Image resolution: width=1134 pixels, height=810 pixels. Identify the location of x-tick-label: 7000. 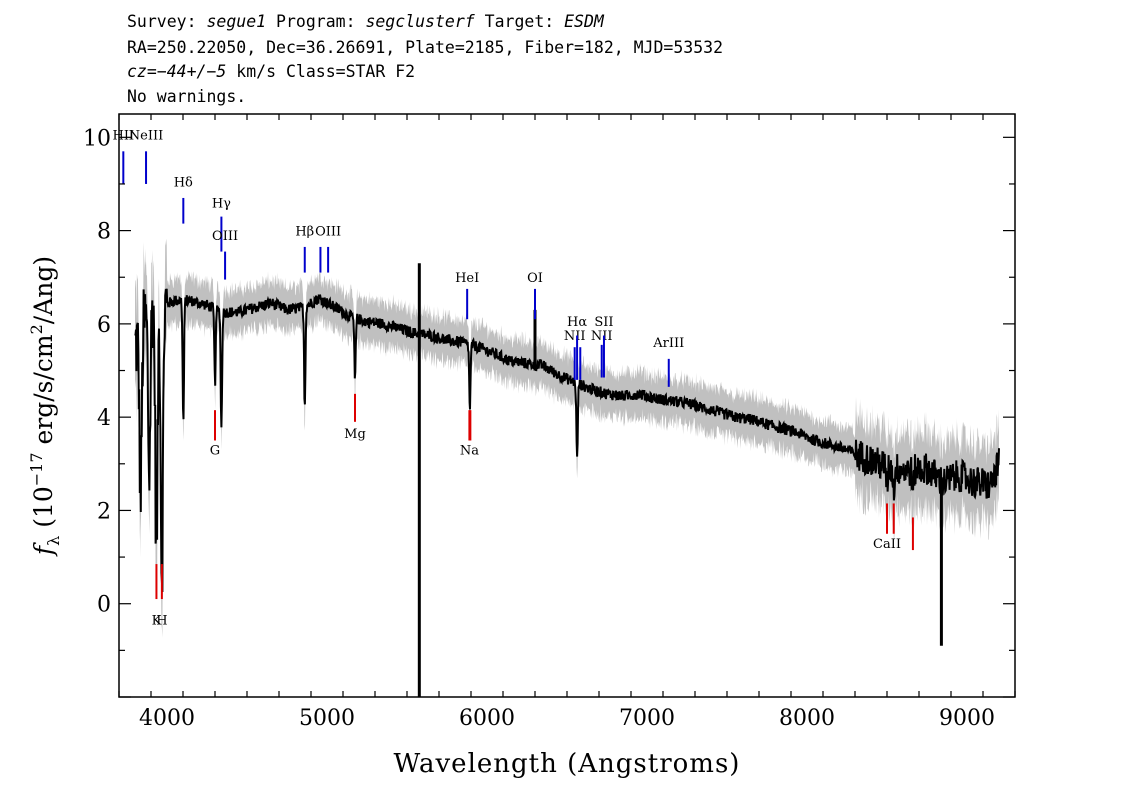
(647, 718).